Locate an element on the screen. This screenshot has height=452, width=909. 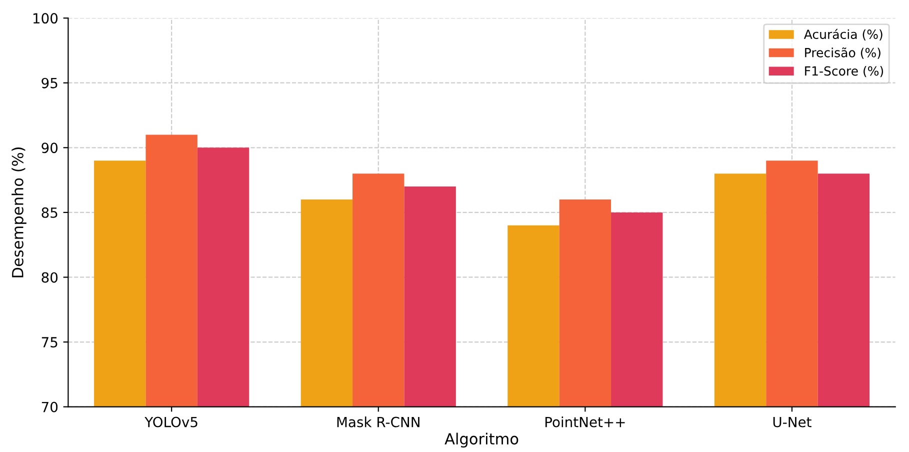
y-tick-label: 80 is located at coordinates (50, 277).